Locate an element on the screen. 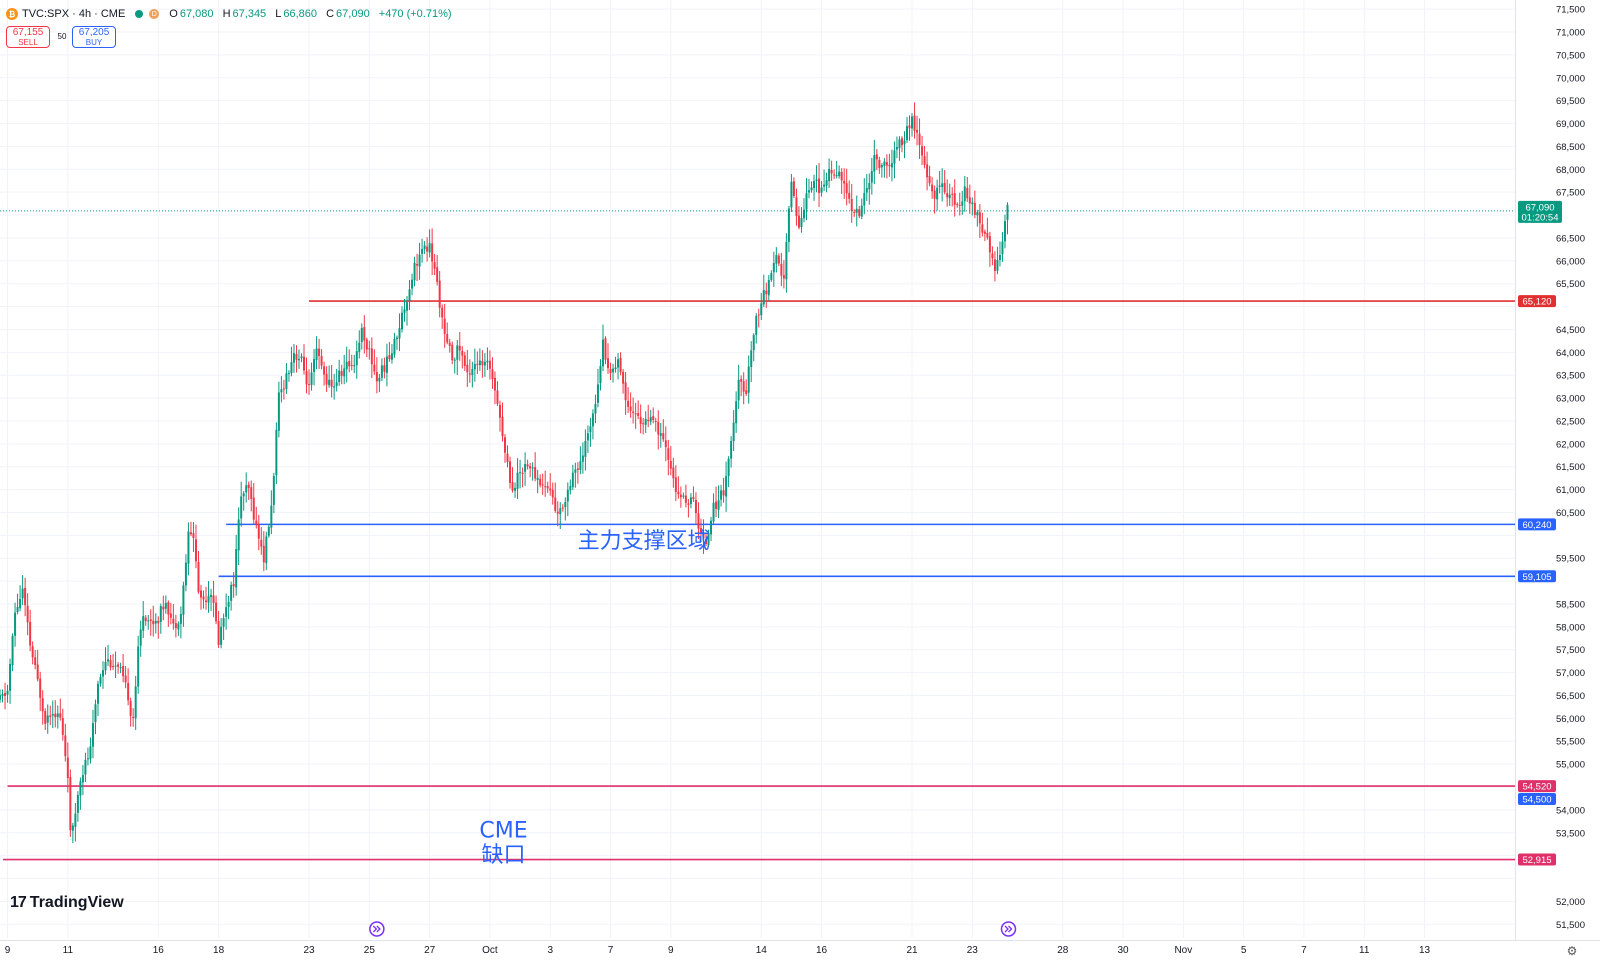 This screenshot has width=1600, height=972. symbol-title: TVC:SPX · 4h · CME is located at coordinates (74, 14).